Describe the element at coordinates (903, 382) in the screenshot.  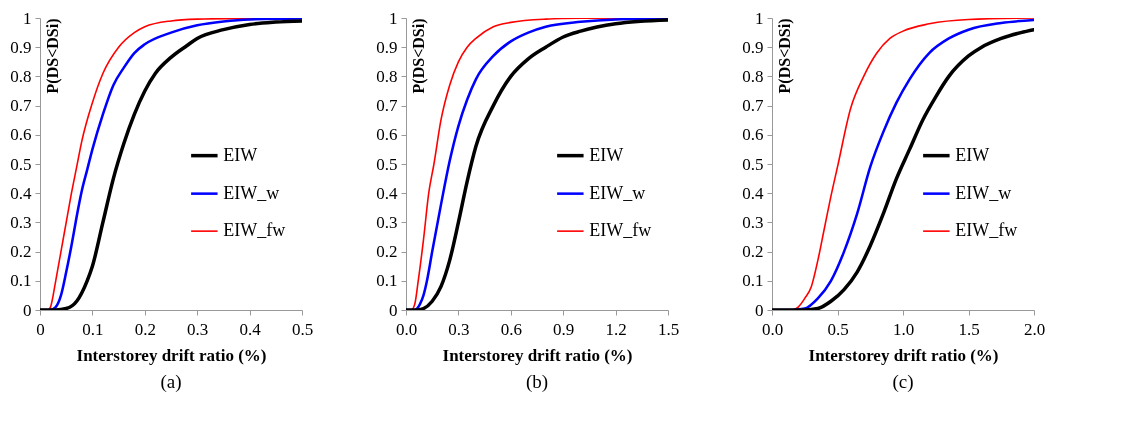
I see `text: (c)` at that location.